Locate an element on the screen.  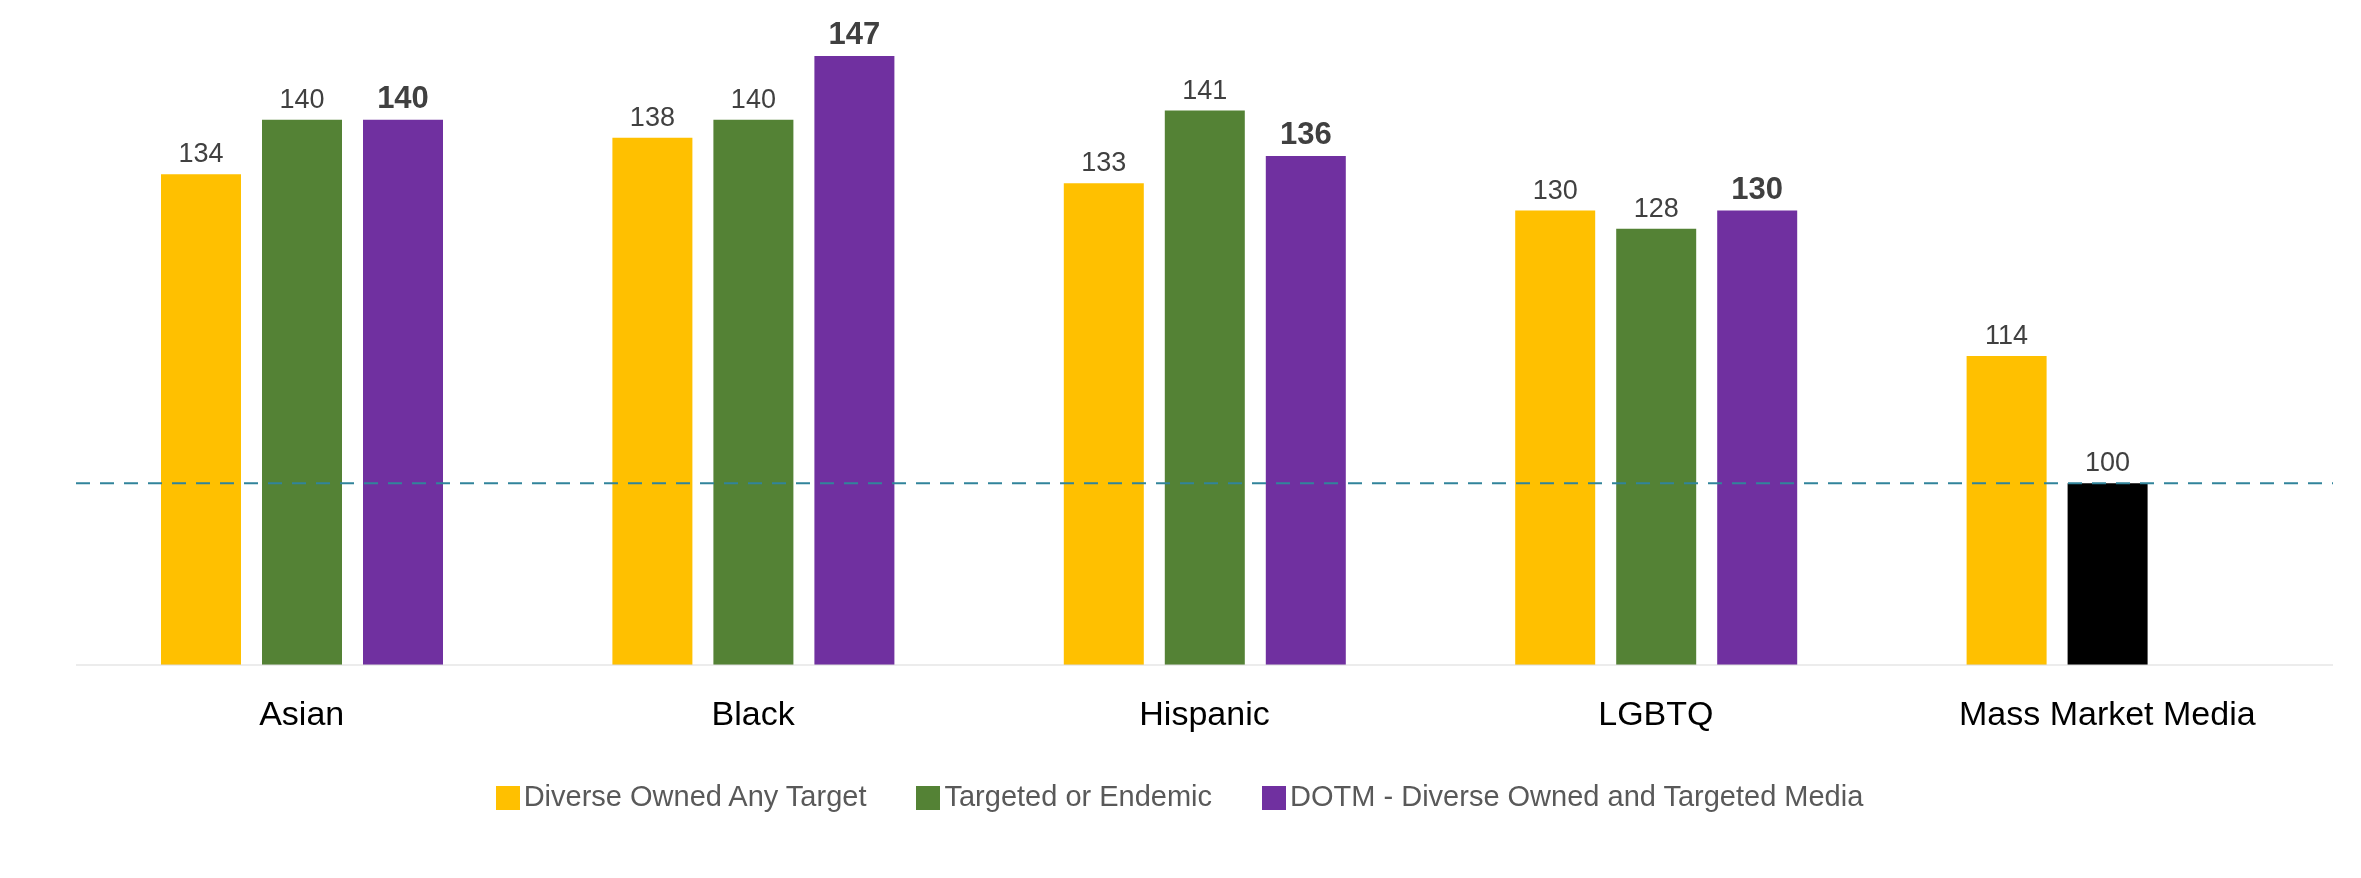
data-label: 128 is located at coordinates (1656, 207).